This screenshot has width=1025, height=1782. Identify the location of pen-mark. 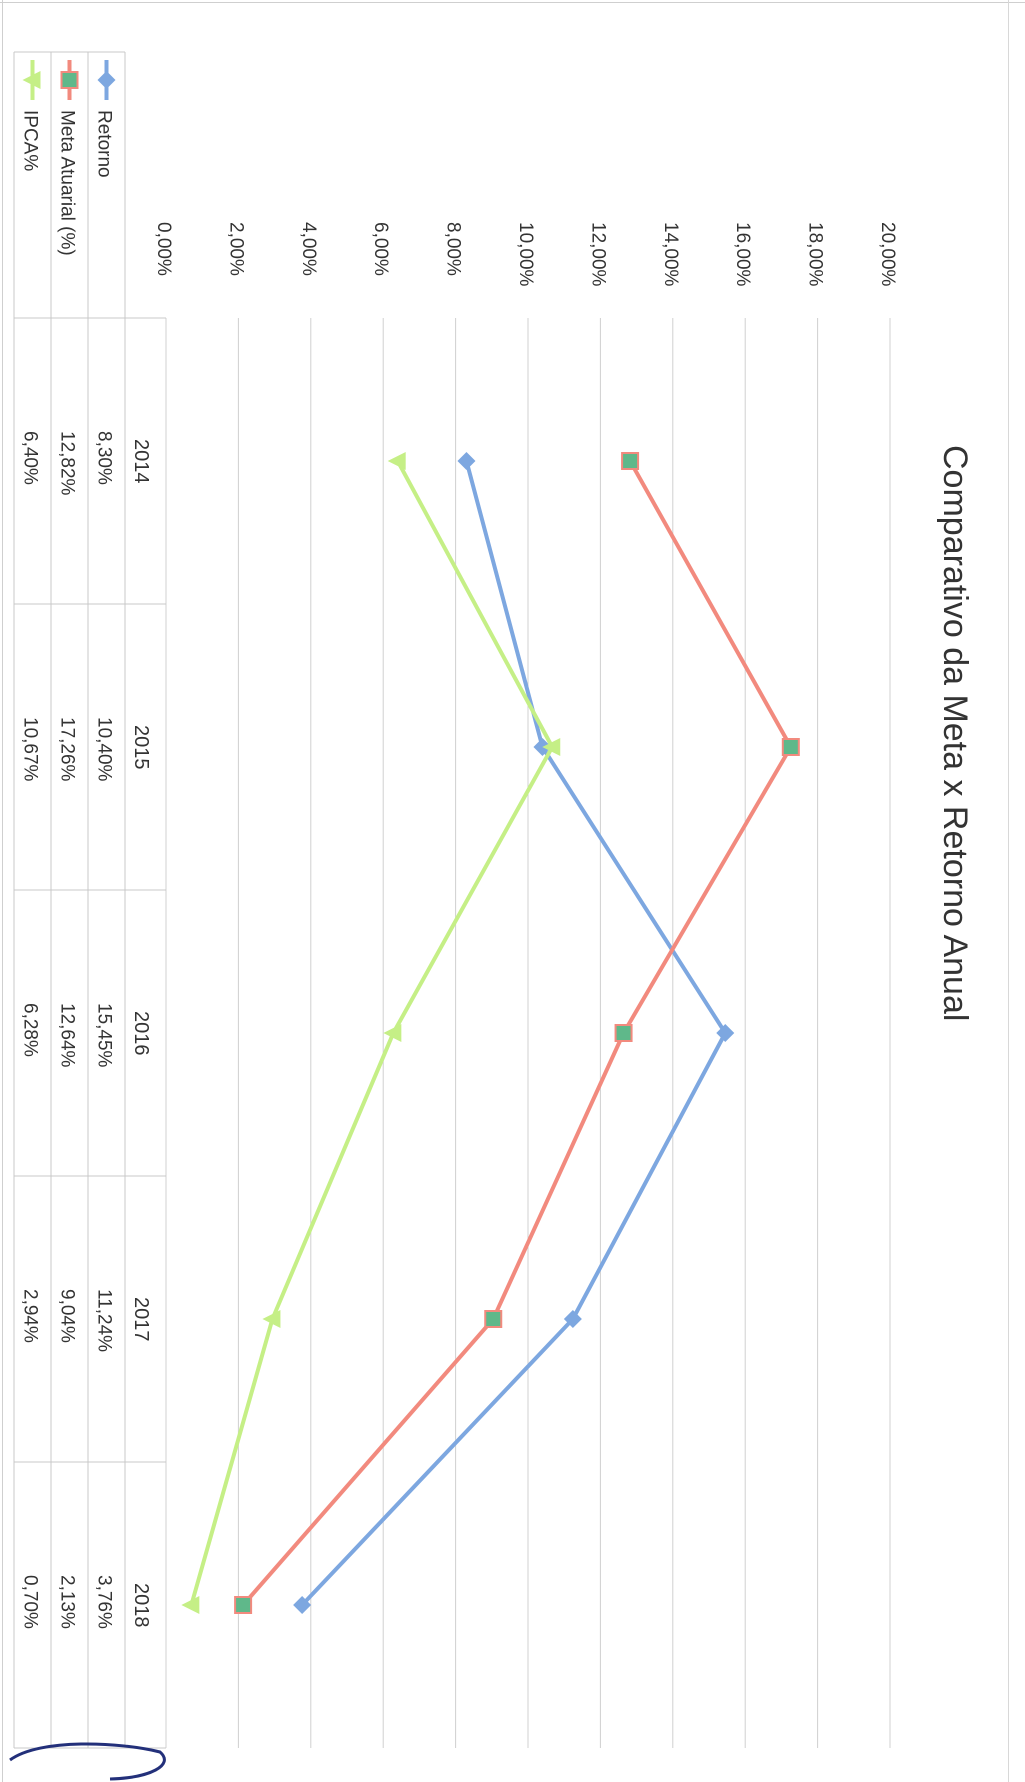
(87, 1761).